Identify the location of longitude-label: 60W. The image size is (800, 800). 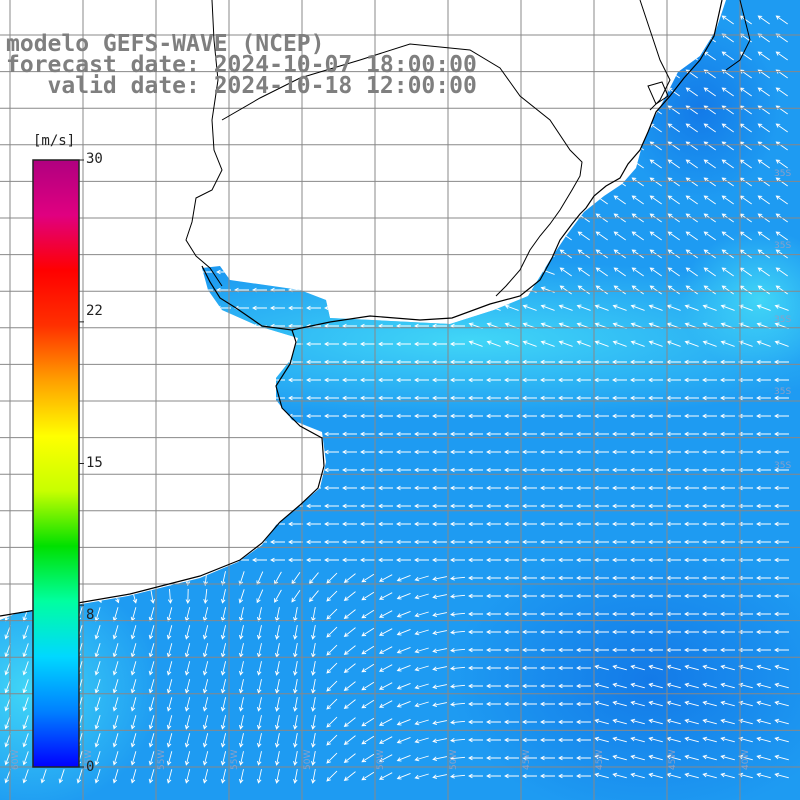
(16, 760).